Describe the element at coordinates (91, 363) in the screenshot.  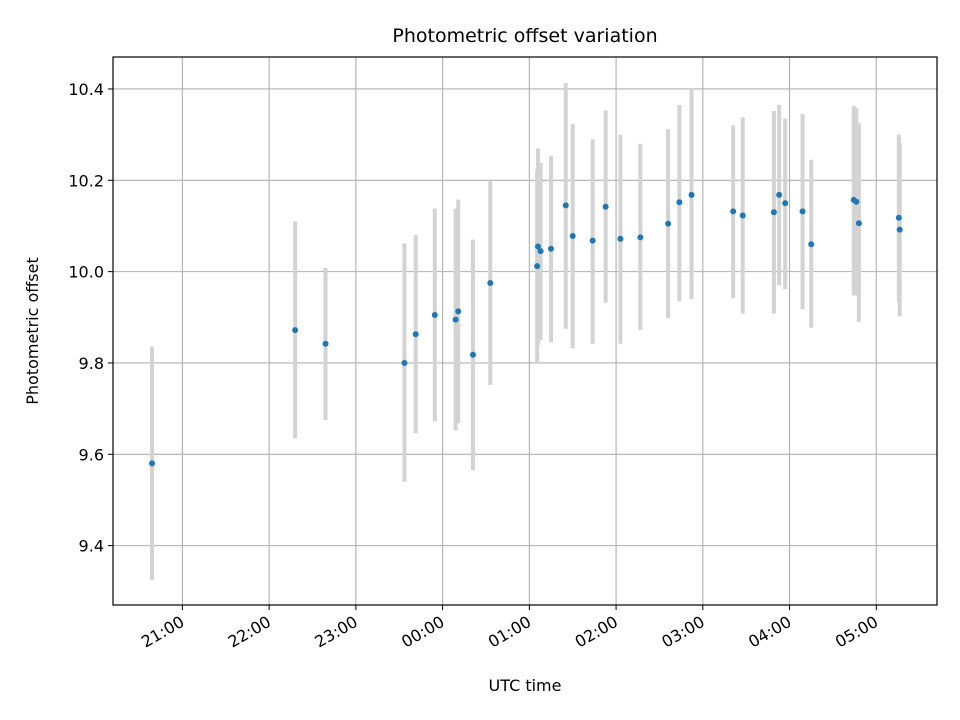
I see `y-tick-label: 9.8` at that location.